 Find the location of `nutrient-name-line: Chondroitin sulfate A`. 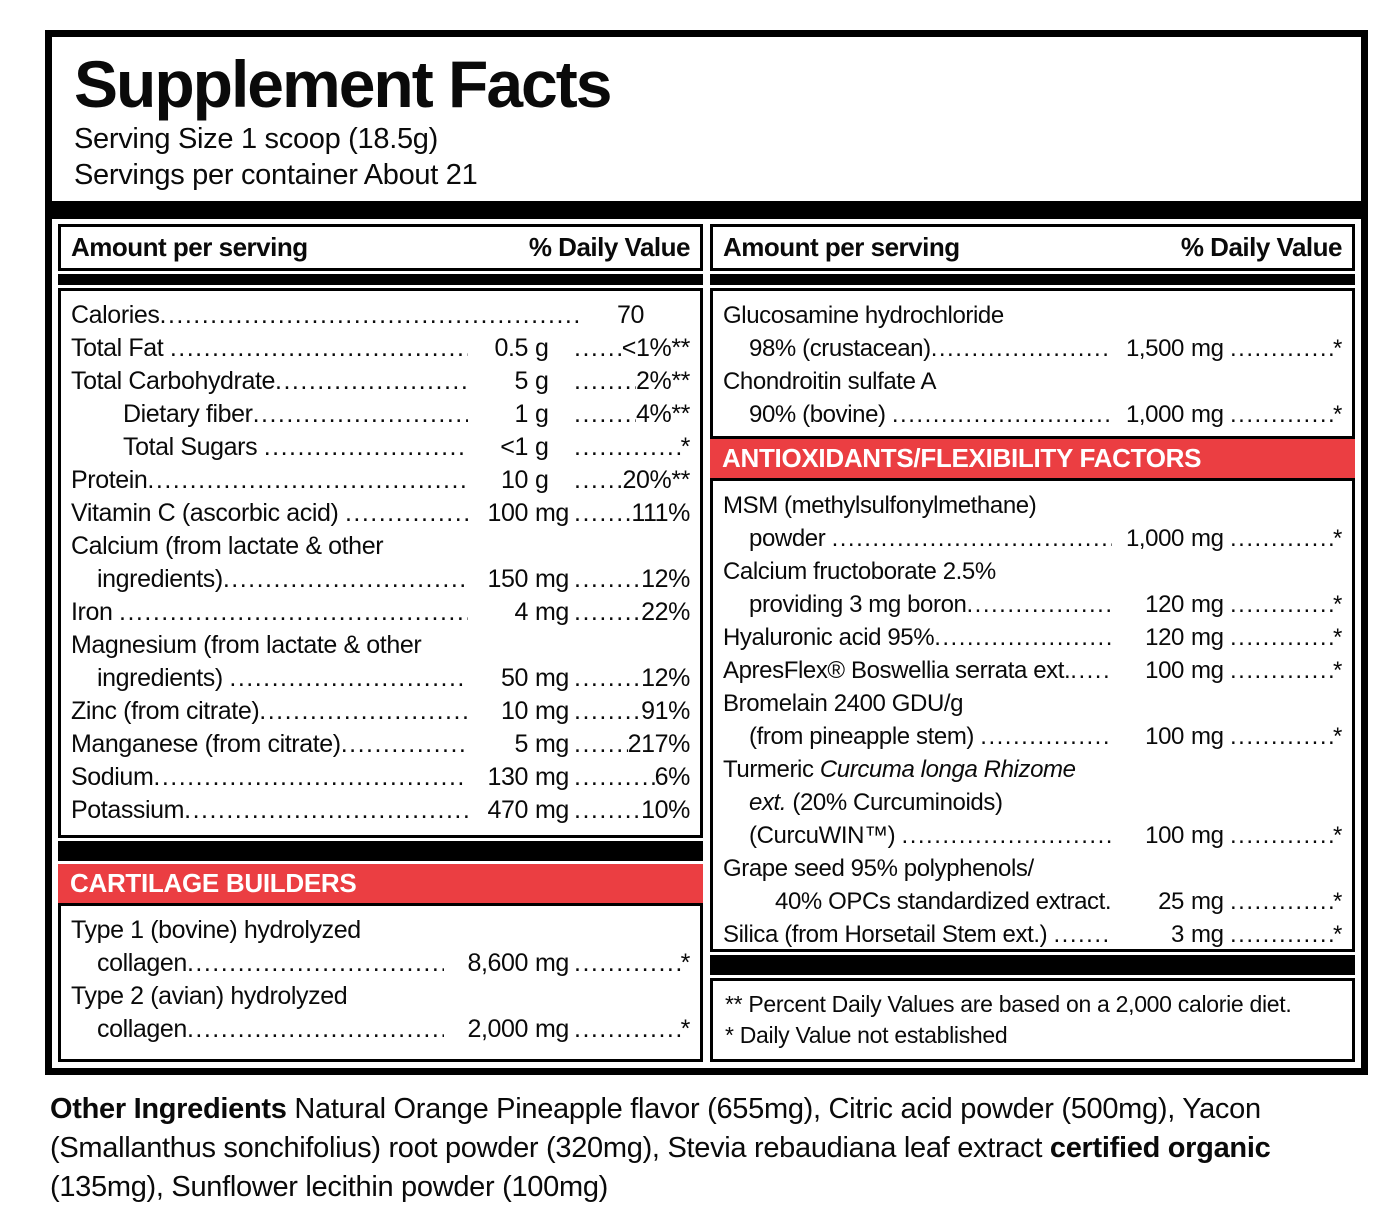

nutrient-name-line: Chondroitin sulfate A is located at coordinates (1032, 381).